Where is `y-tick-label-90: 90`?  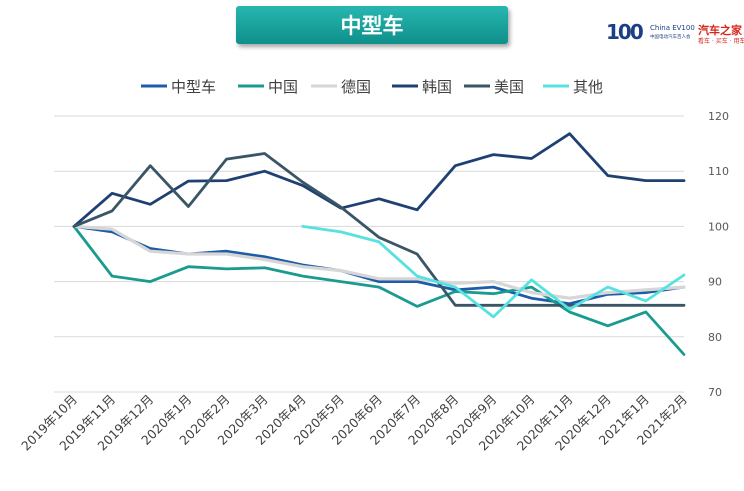 y-tick-label-90: 90 is located at coordinates (715, 282).